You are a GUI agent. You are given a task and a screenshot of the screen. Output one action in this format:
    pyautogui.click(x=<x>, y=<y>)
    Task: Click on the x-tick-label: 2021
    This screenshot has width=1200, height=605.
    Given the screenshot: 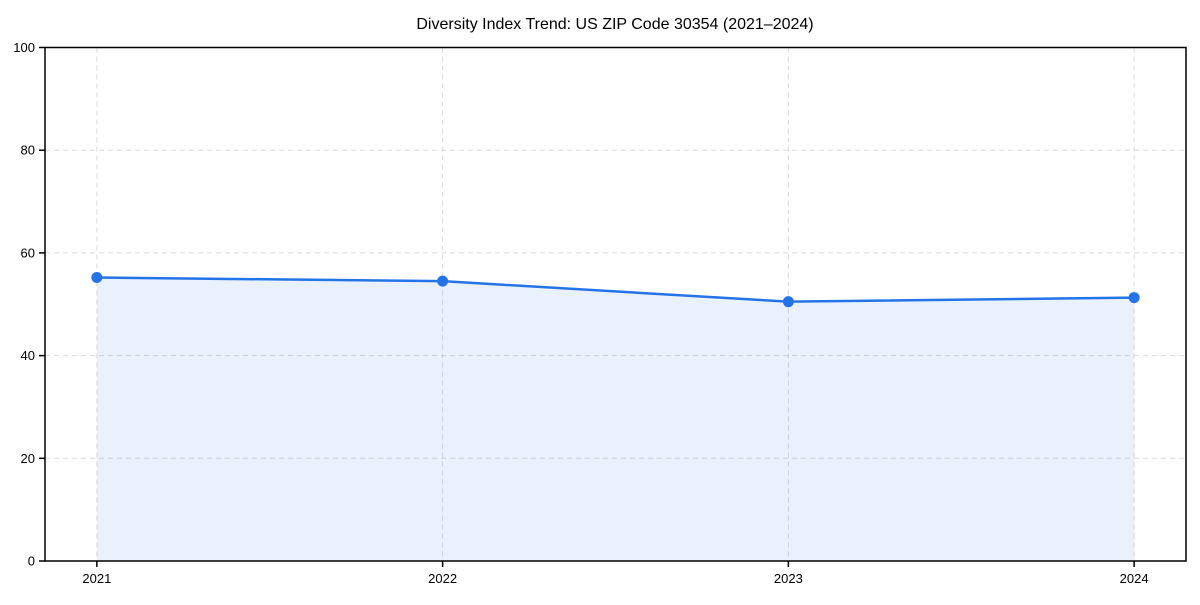 What is the action you would take?
    pyautogui.click(x=96, y=578)
    